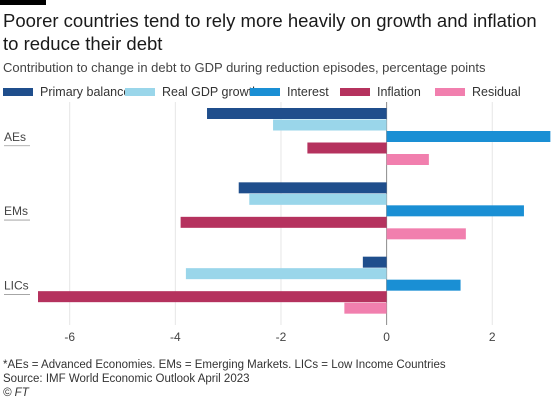 Image resolution: width=560 pixels, height=400 pixels. I want to click on legend-item-interest: Interest, so click(289, 92).